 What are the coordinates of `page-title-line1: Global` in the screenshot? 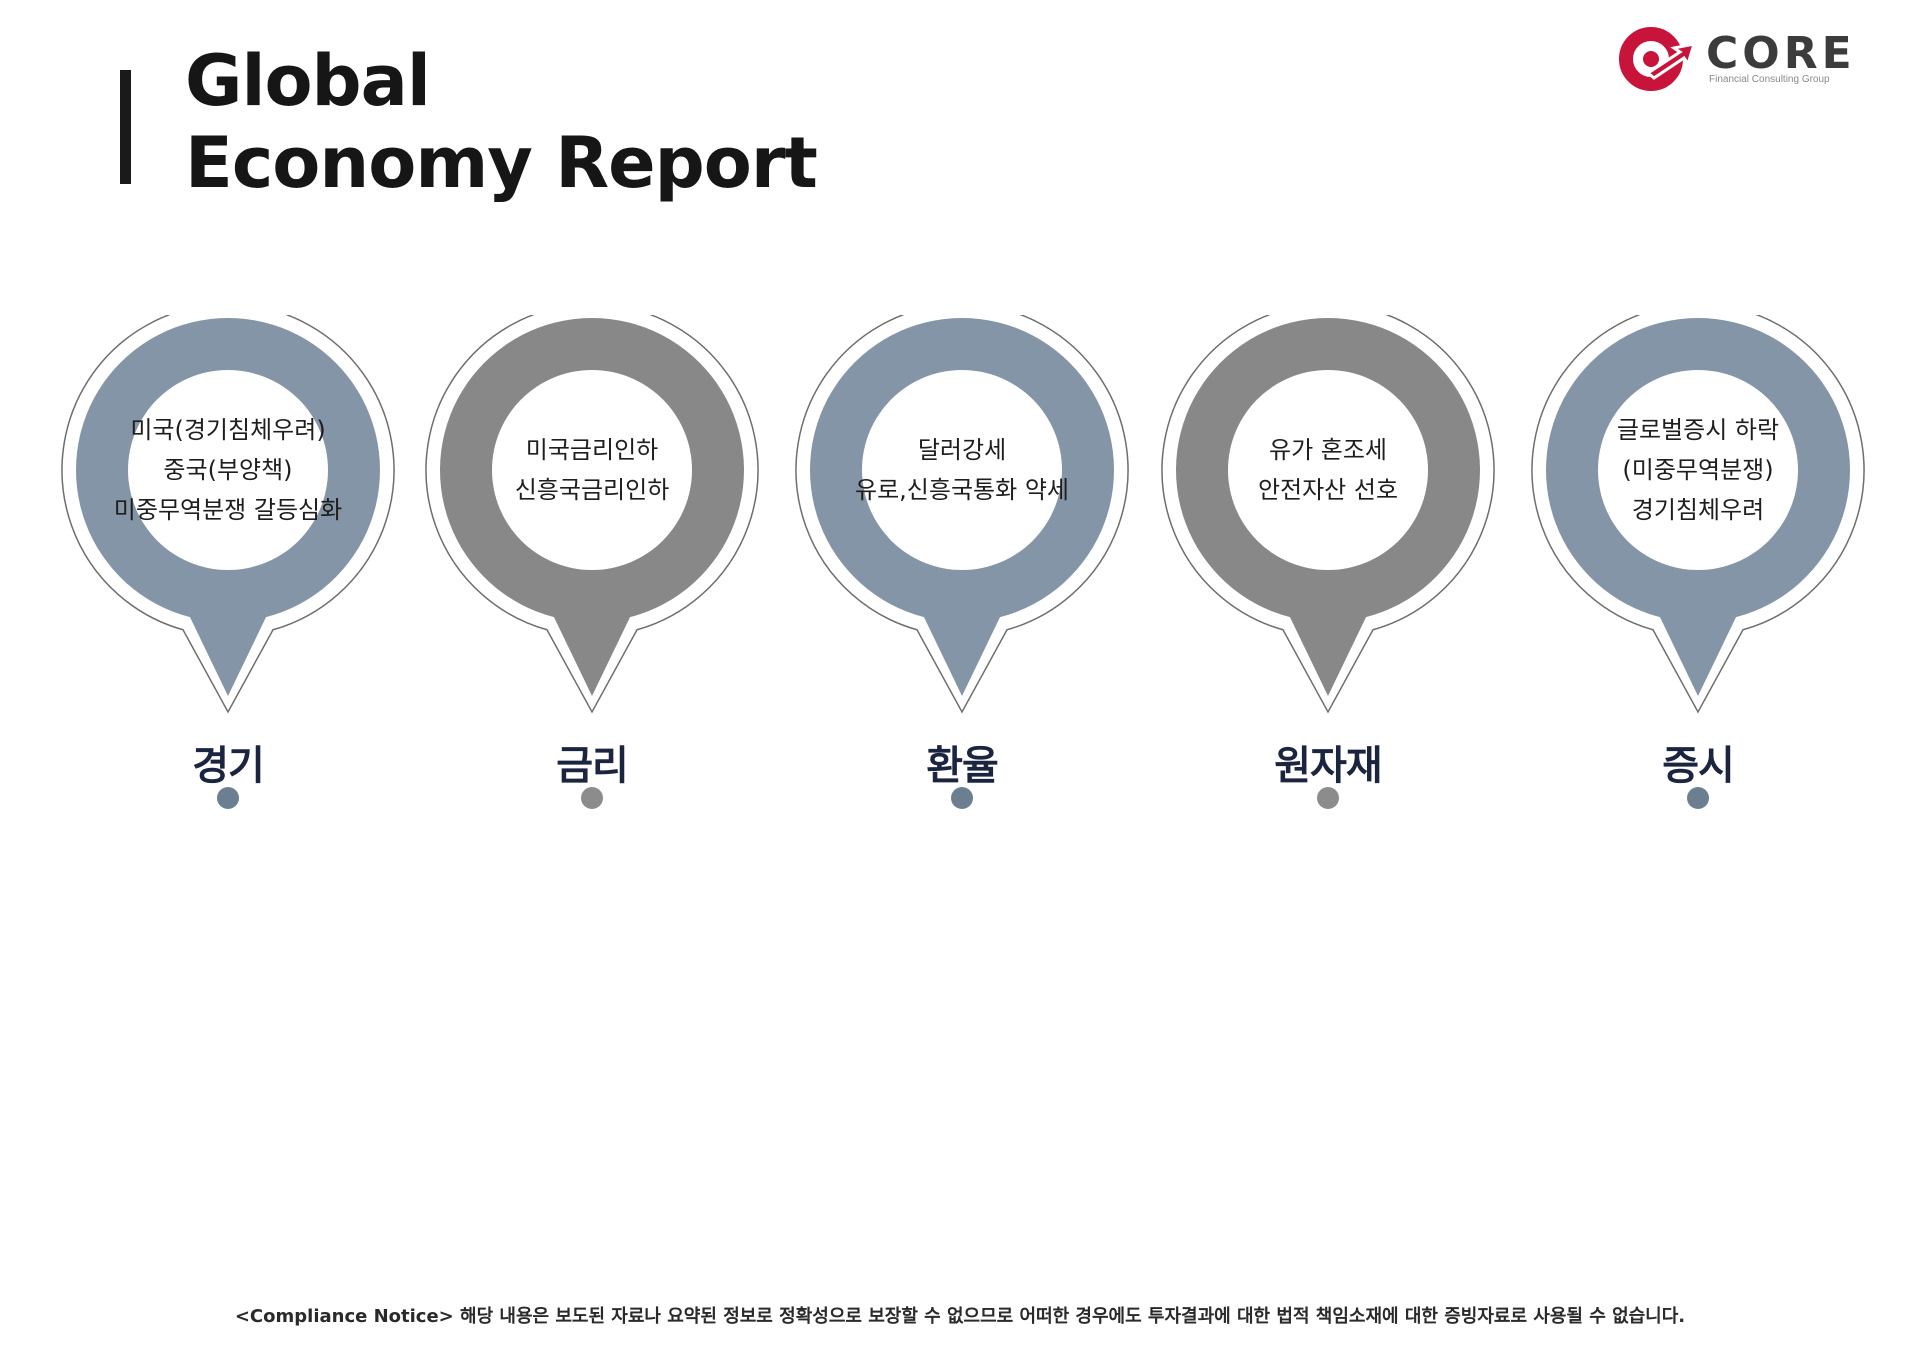 It's located at (308, 81).